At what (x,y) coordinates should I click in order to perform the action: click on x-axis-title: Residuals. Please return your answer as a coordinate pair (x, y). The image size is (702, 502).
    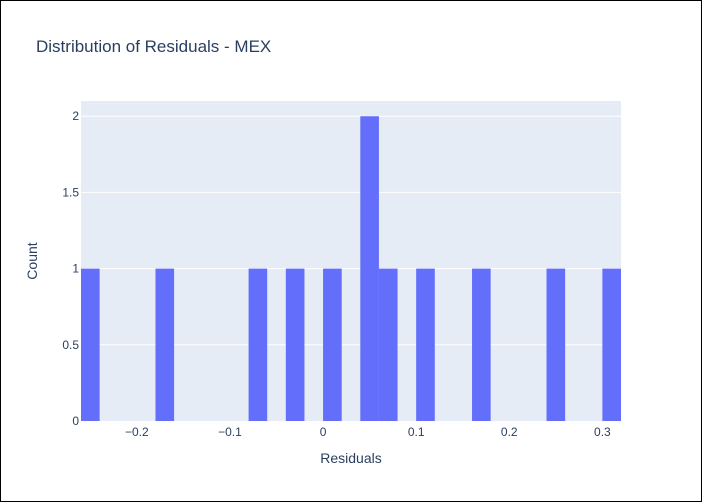
    Looking at the image, I should click on (350, 458).